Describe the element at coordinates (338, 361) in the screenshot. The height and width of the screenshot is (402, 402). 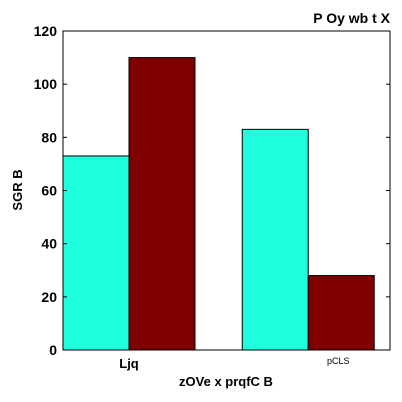
I see `x-tick-label-pcls: pCLS` at that location.